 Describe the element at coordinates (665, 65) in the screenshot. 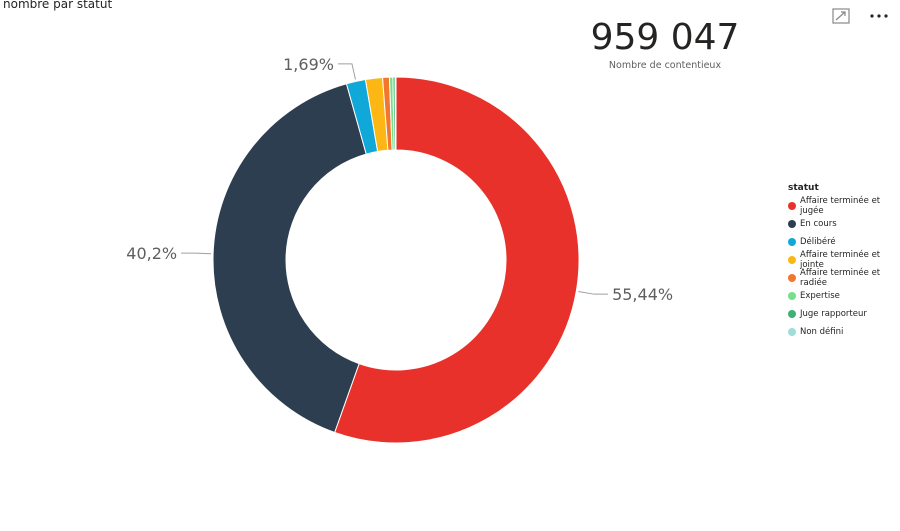

I see `kpi-label: Nombre de contentieux` at that location.